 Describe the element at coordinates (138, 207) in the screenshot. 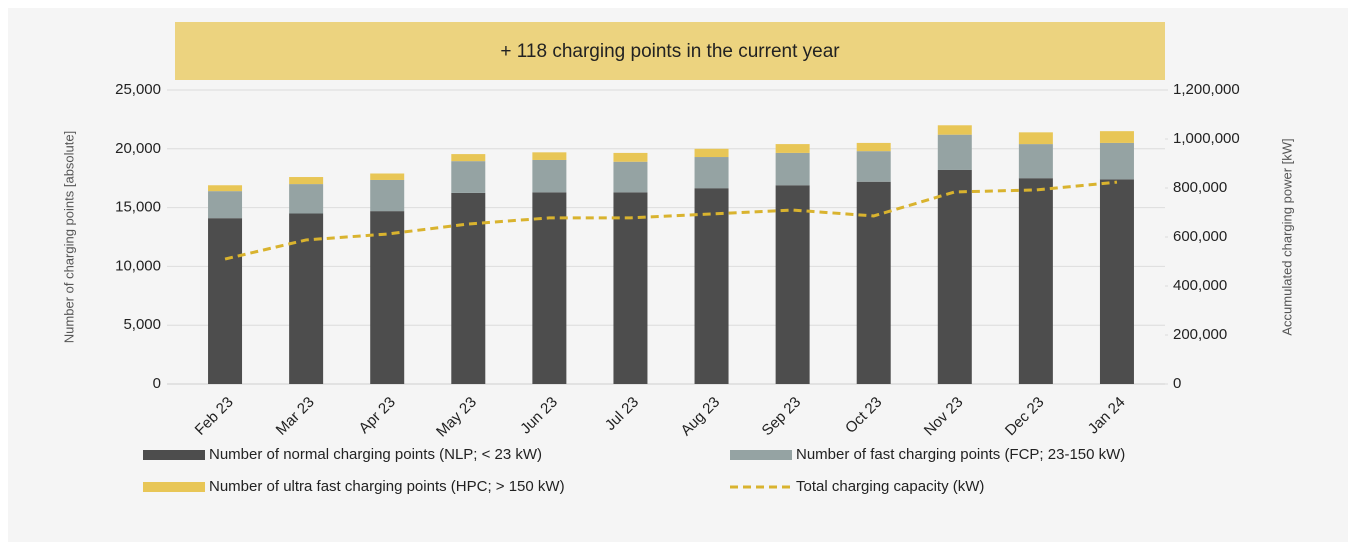

I see `y-tick-label: 15,000` at that location.